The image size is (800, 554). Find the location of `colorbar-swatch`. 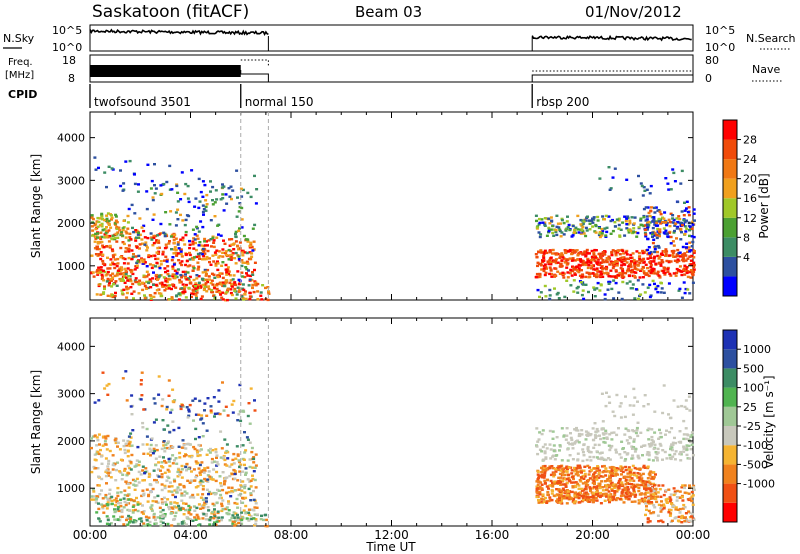

colorbar-swatch is located at coordinates (730, 493).